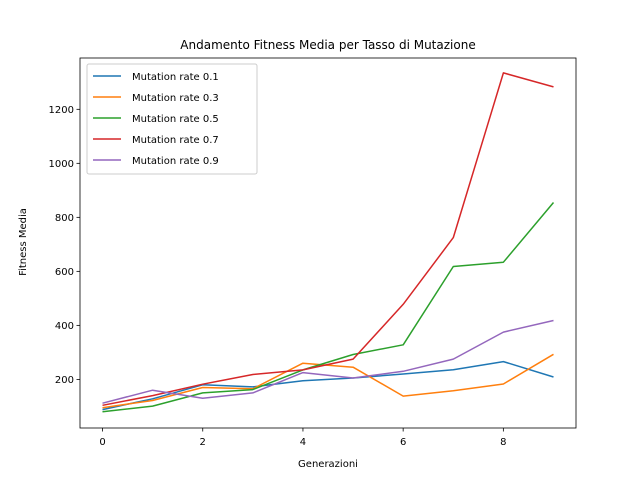 This screenshot has width=640, height=480. Describe the element at coordinates (175, 98) in the screenshot. I see `legend-label-2: Mutation rate 0.3` at that location.